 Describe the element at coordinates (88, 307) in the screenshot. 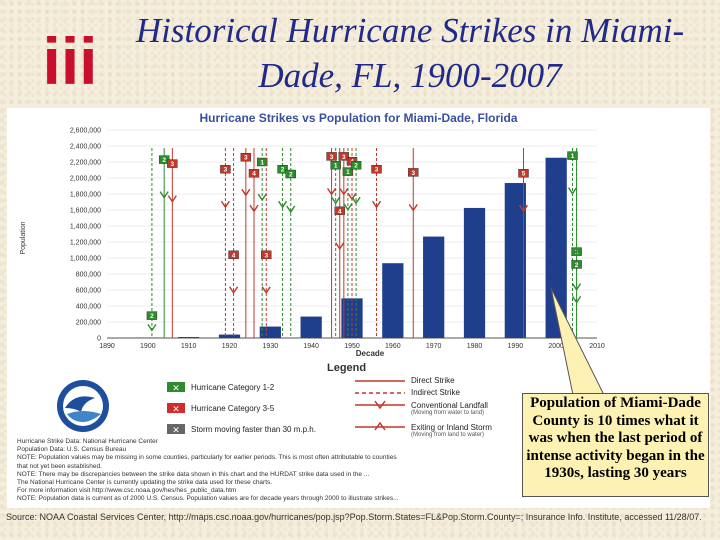

I see `y-tick-label: 400,000` at that location.